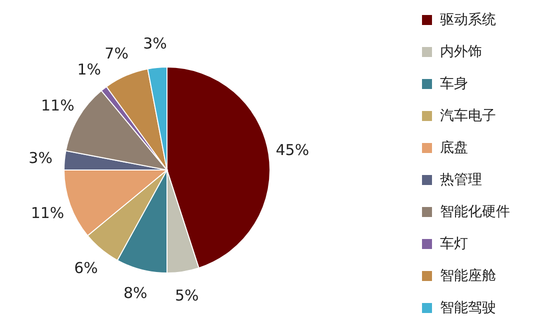 The image size is (550, 328). What do you see at coordinates (454, 244) in the screenshot?
I see `legend-label: 车灯` at bounding box center [454, 244].